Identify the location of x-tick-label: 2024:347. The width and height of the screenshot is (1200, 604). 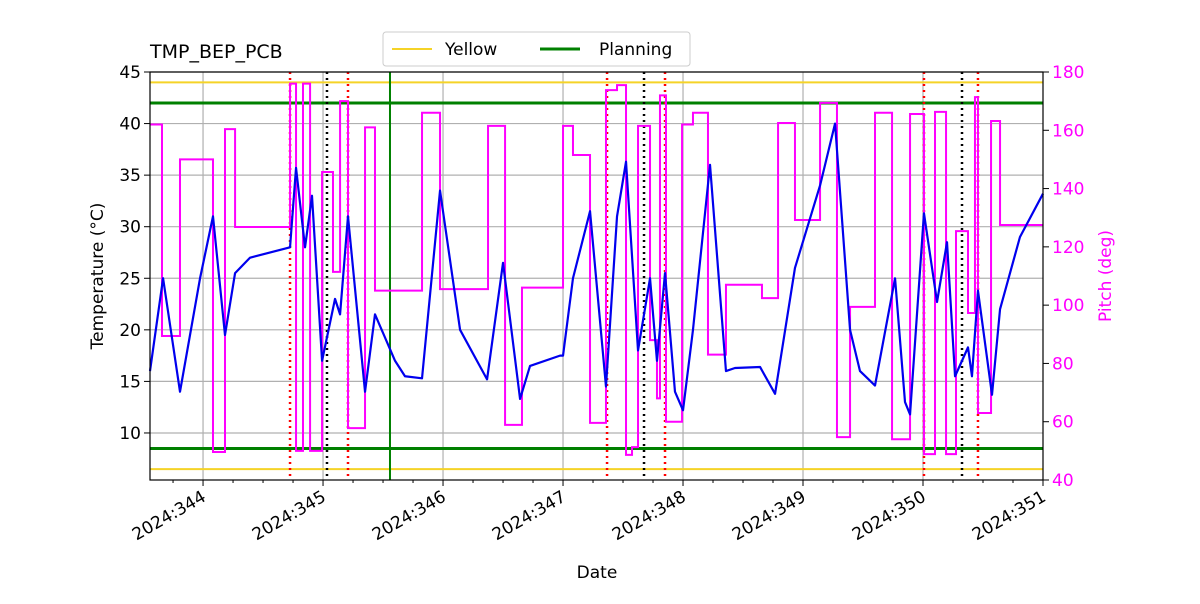
(529, 516).